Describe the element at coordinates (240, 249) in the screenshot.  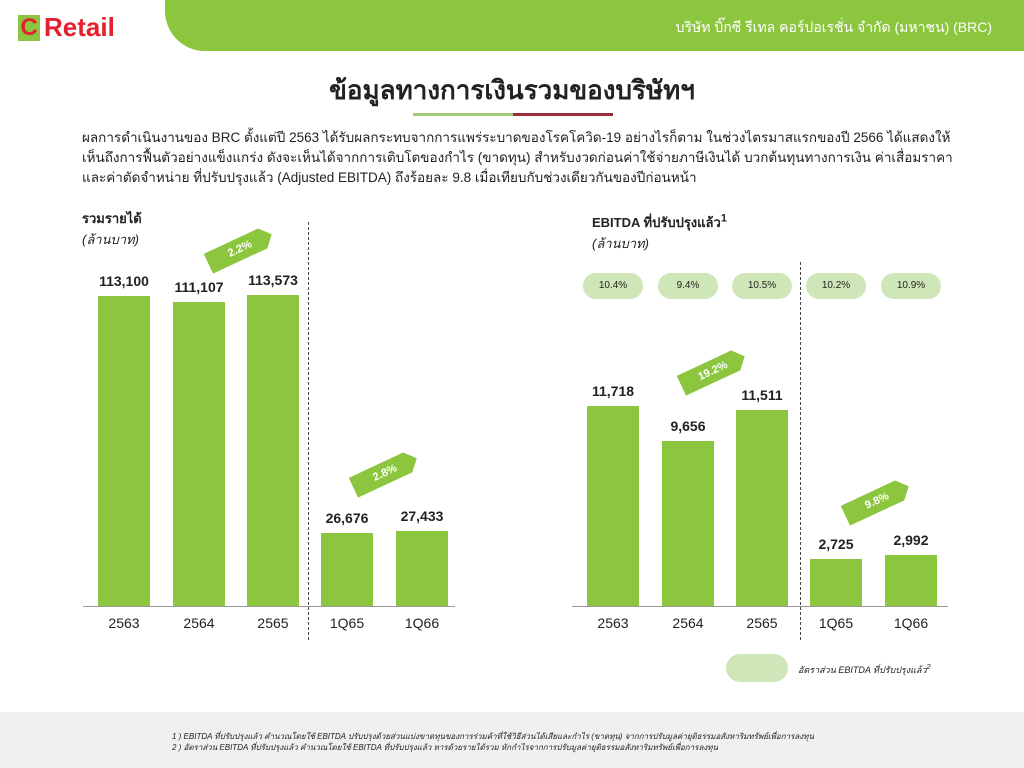
I see `growth-arrow: 2.2%` at that location.